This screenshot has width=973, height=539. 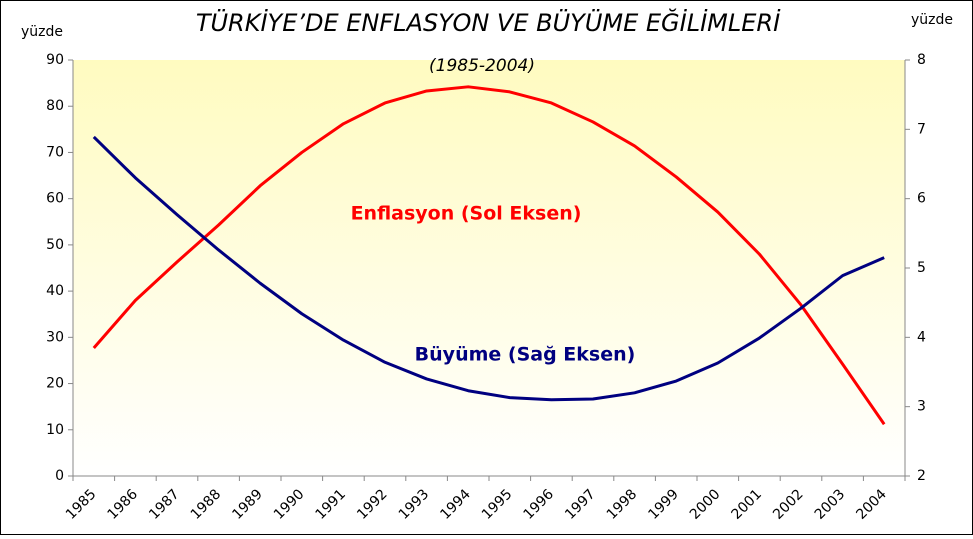 I want to click on y-tick-label: 60, so click(x=55, y=199).